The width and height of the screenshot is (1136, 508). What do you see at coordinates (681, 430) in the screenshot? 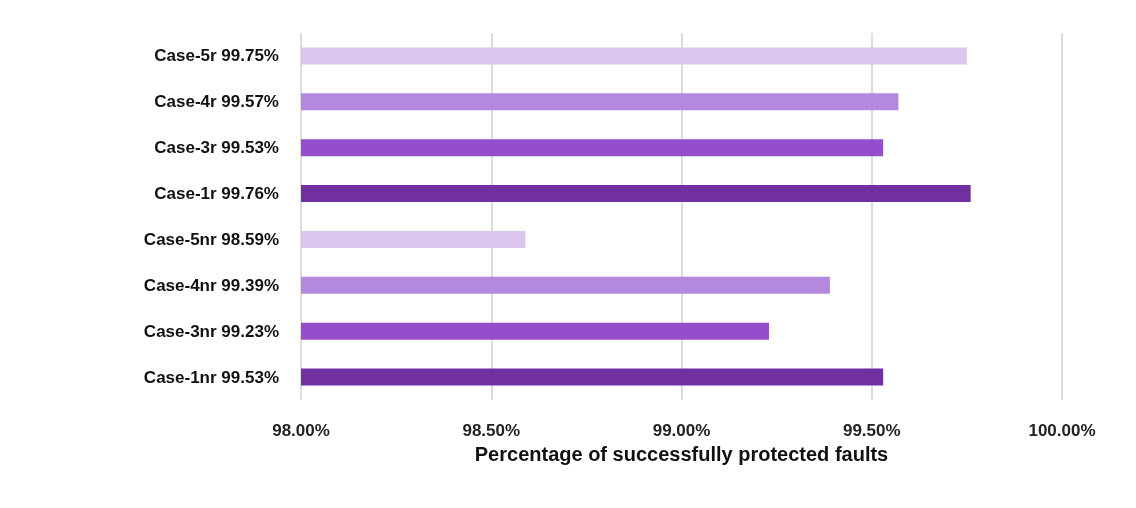
I see `x-tick-label: 99.00%` at bounding box center [681, 430].